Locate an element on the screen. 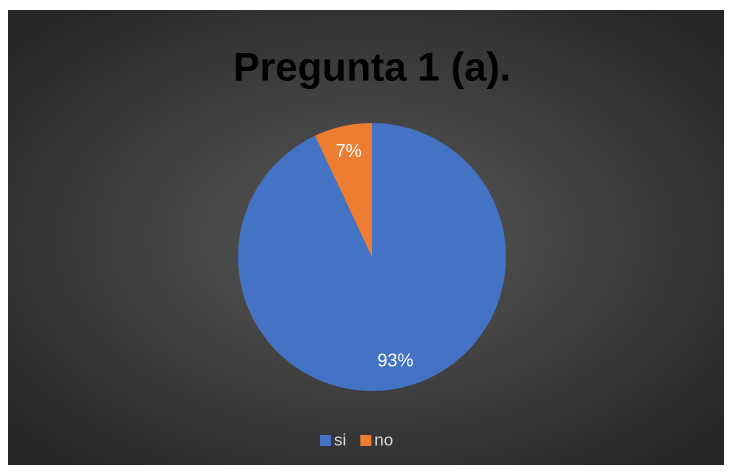 This screenshot has height=475, width=732. pie-slice is located at coordinates (343, 190).